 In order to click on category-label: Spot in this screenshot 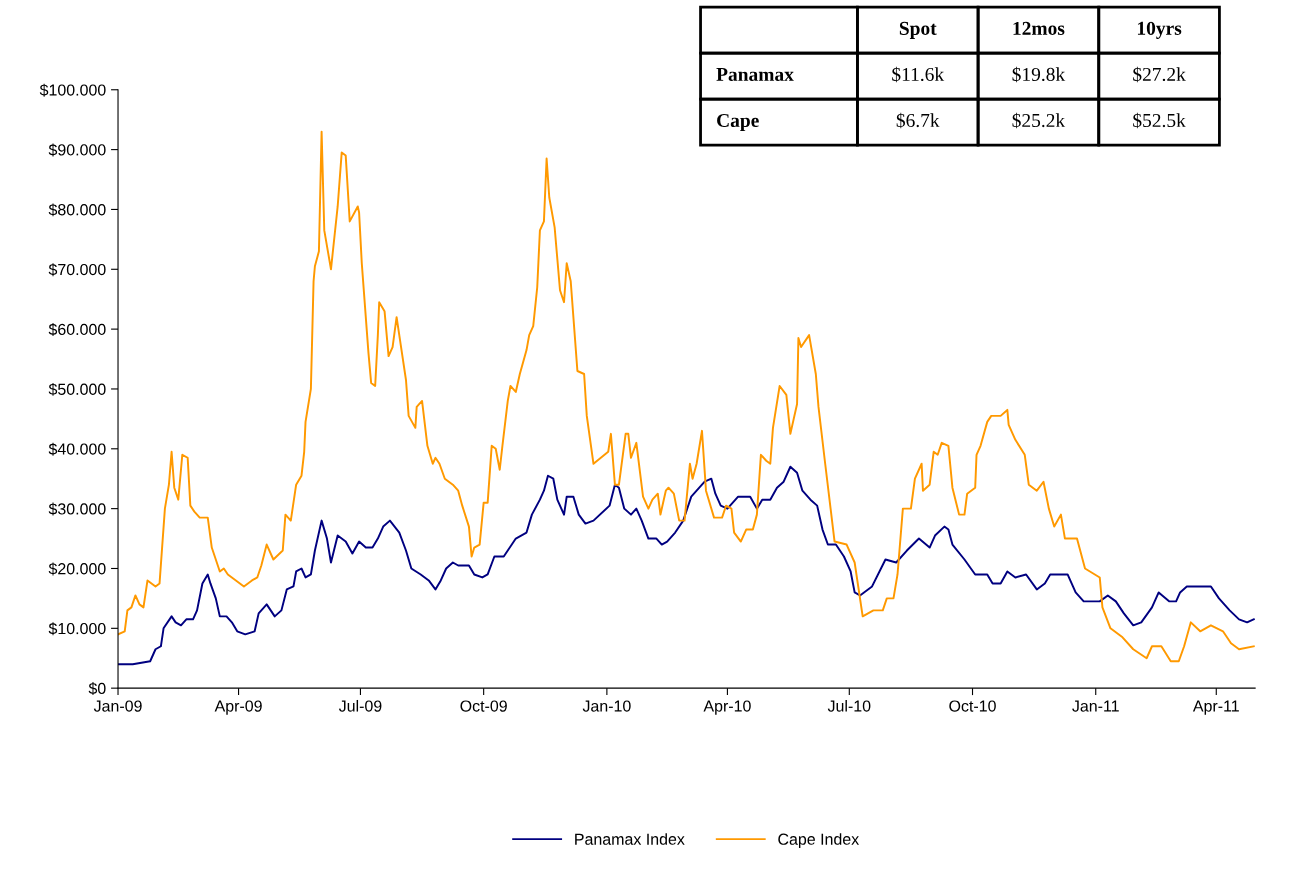, I will do `click(918, 30)`.